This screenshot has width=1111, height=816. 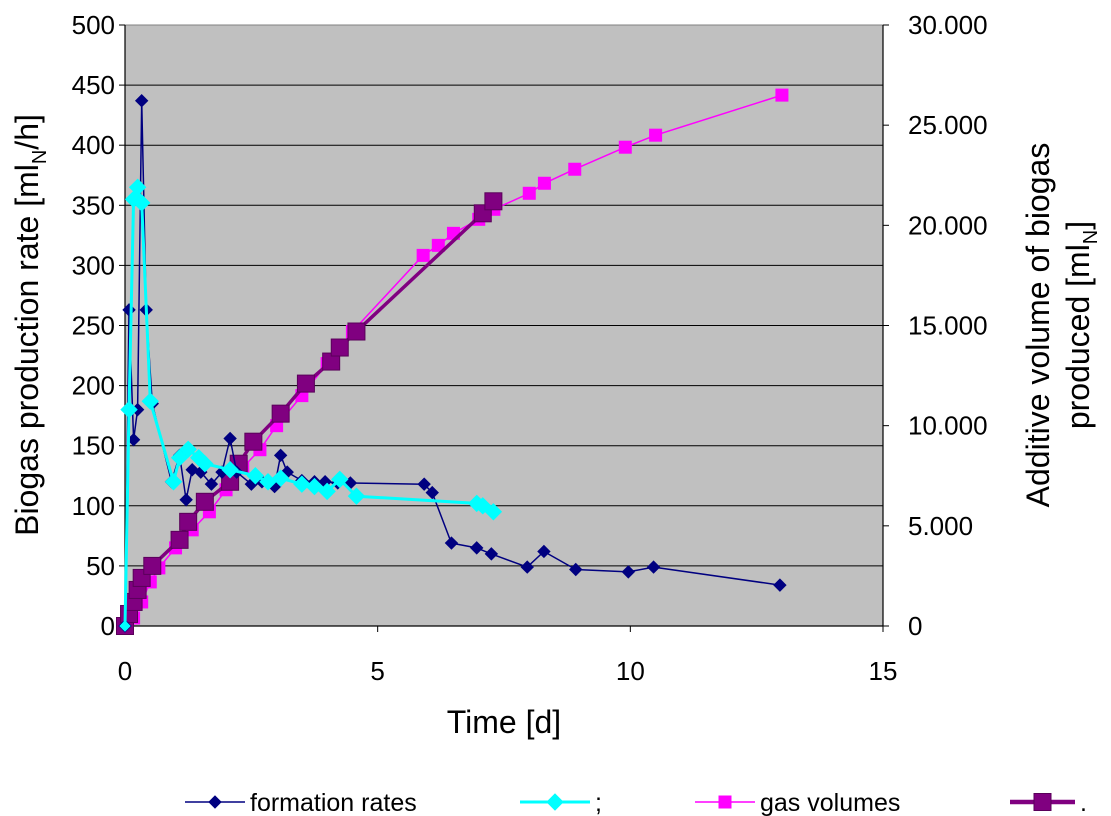 What do you see at coordinates (1038, 325) in the screenshot?
I see `y-right-axis-title-line1: Additive volume of biogas` at bounding box center [1038, 325].